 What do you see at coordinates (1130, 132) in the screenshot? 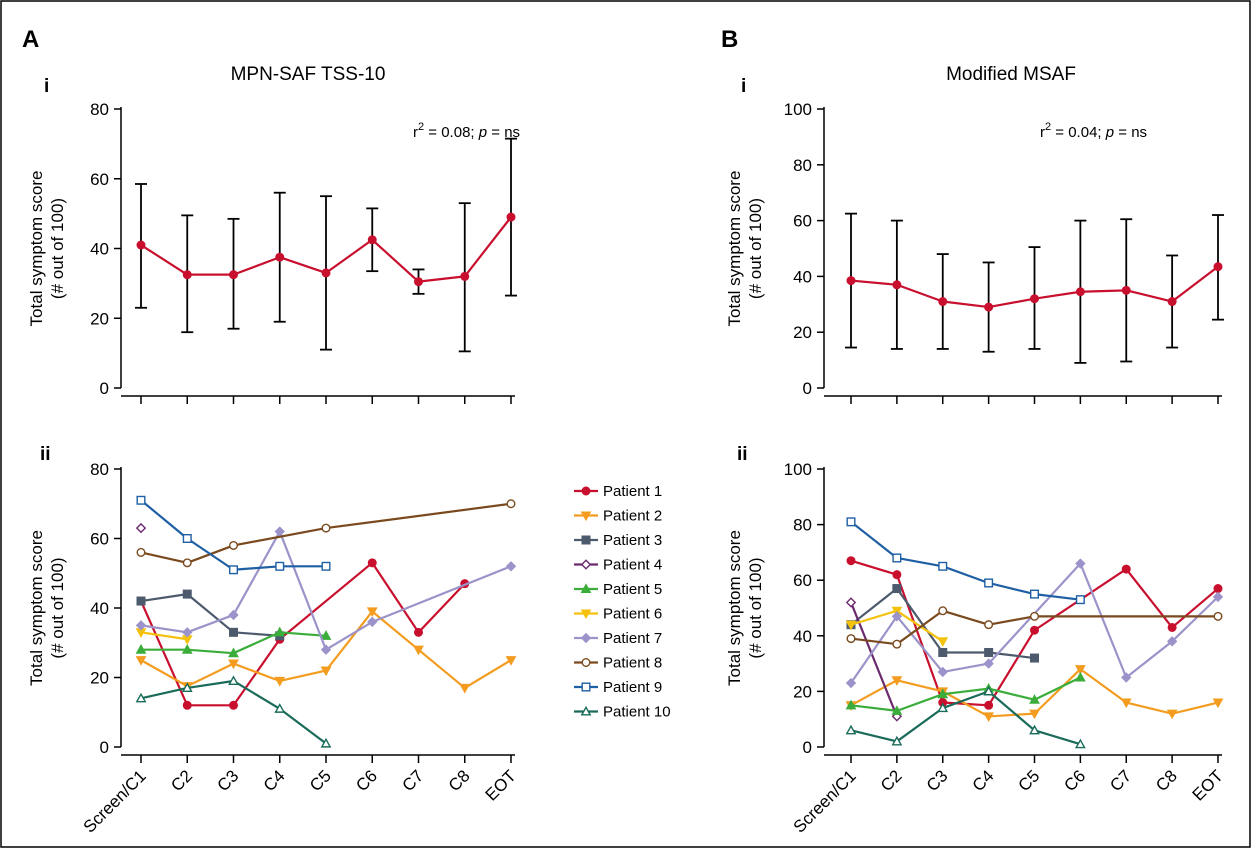
I see `stat-p-value: = ns` at bounding box center [1130, 132].